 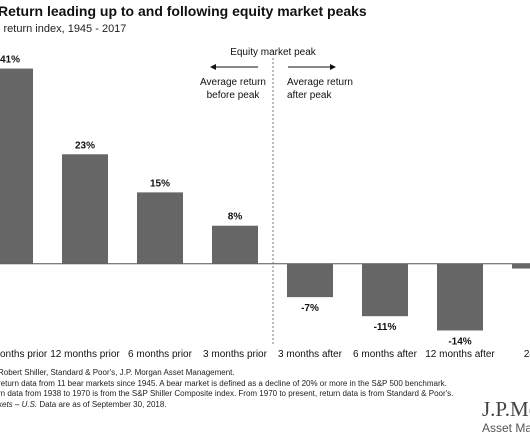 What do you see at coordinates (213, 67) in the screenshot?
I see `before-arrow-head` at bounding box center [213, 67].